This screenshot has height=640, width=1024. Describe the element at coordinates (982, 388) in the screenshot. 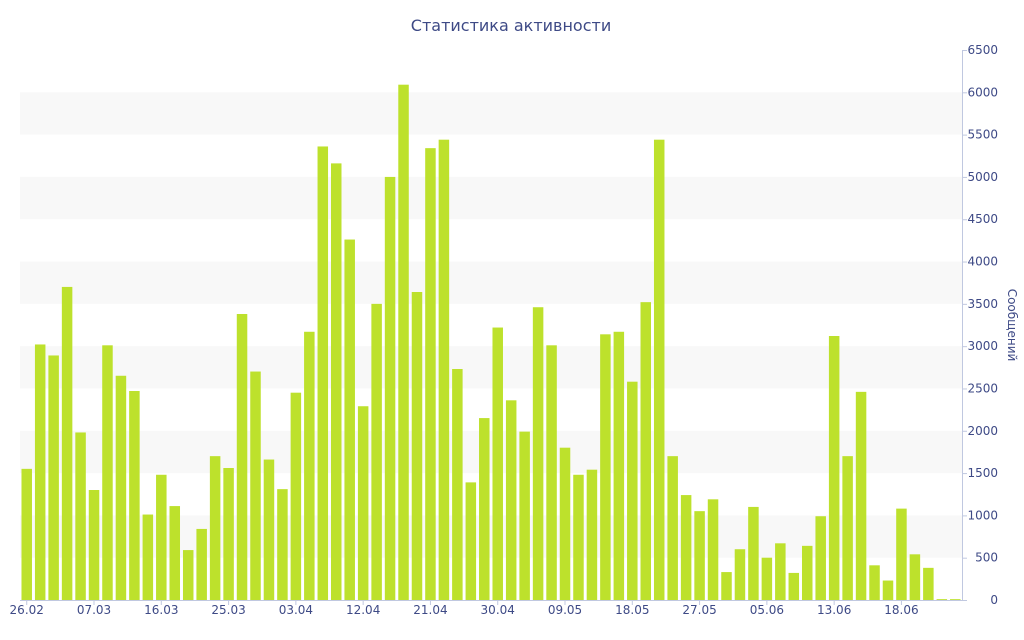

I see `y-tick-label: 2500` at that location.